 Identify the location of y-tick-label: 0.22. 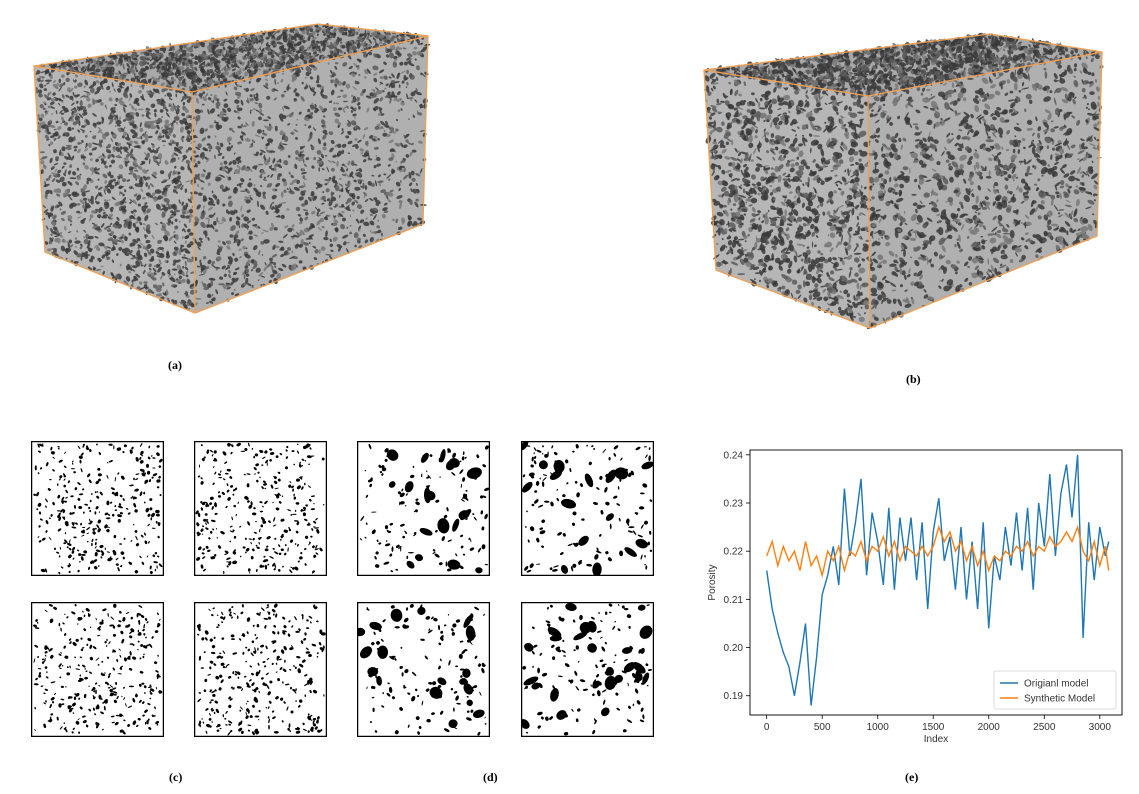
(734, 552).